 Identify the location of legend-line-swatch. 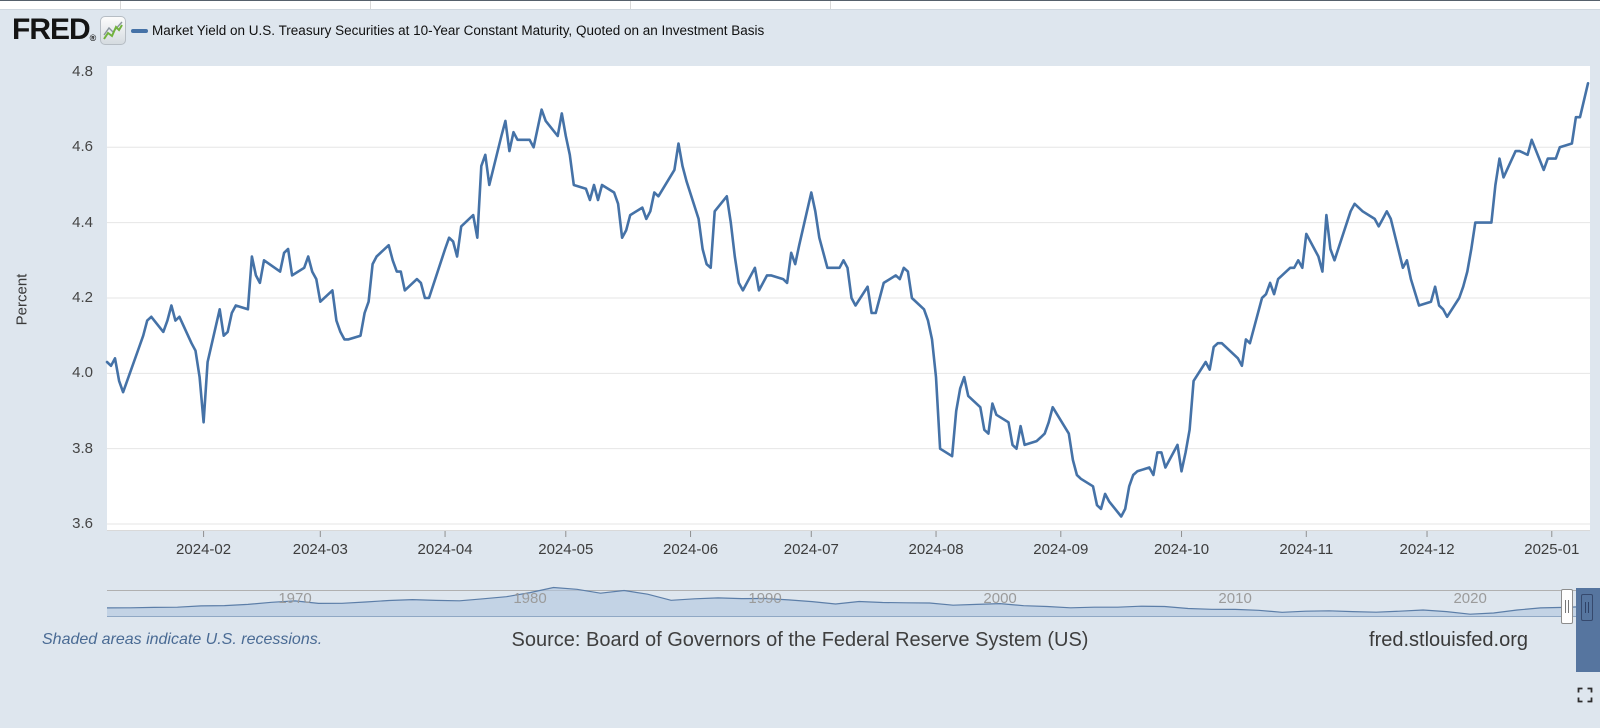
(139, 31).